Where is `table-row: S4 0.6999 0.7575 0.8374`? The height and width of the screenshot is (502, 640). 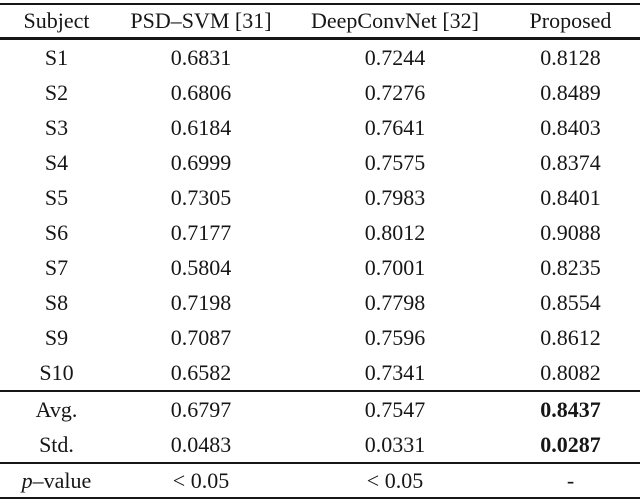
table-row: S4 0.6999 0.7575 0.8374 is located at coordinates (320, 162).